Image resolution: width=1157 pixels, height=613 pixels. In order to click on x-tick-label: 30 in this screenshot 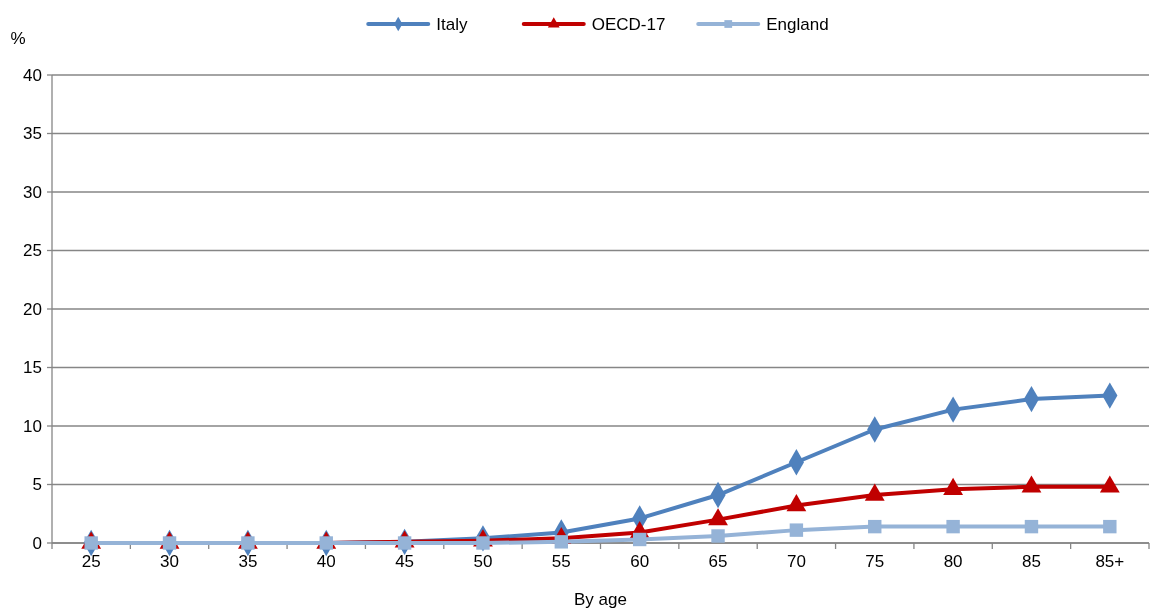, I will do `click(169, 561)`.